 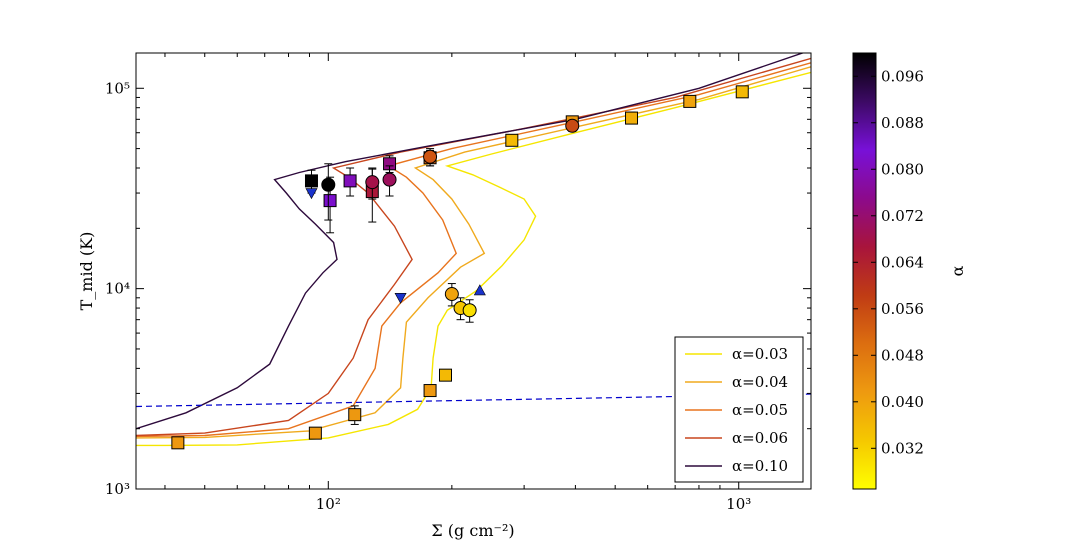 I want to click on colorbar-label: α, so click(x=957, y=270).